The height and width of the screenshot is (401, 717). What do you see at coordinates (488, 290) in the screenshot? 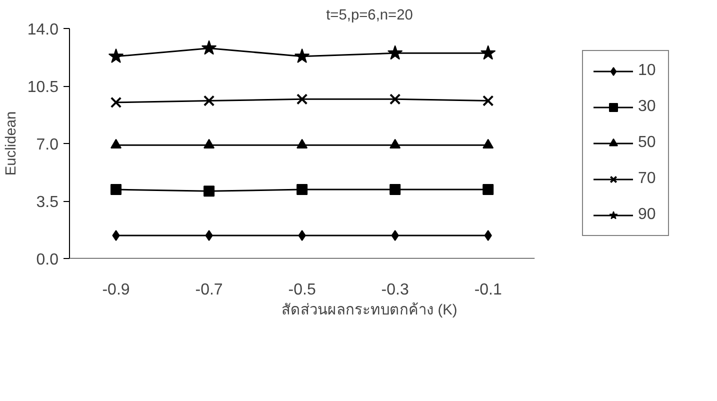
I see `x-tick-label: -0.1` at bounding box center [488, 290].